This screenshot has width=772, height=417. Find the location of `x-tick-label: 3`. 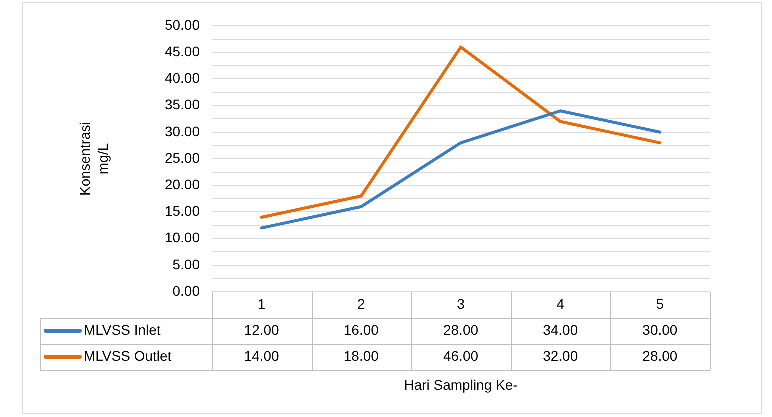

x-tick-label: 3 is located at coordinates (461, 304).